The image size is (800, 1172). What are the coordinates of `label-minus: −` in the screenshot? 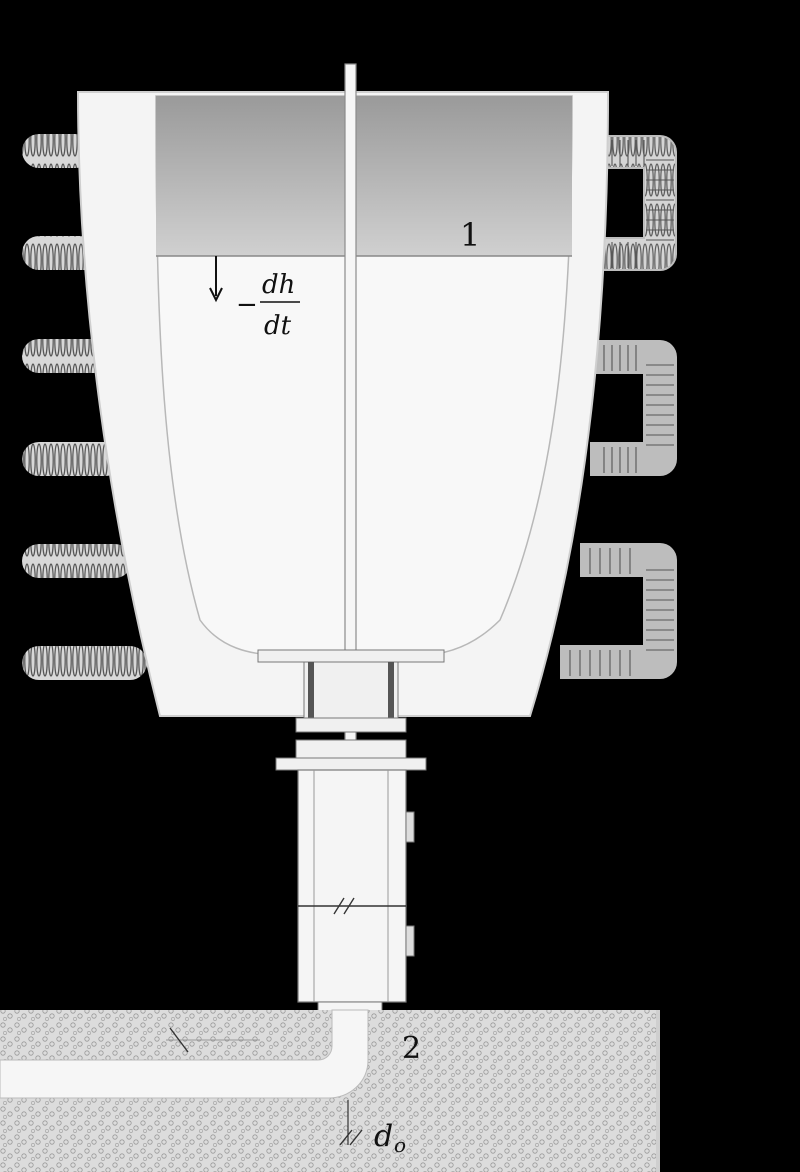 It's located at (247, 305).